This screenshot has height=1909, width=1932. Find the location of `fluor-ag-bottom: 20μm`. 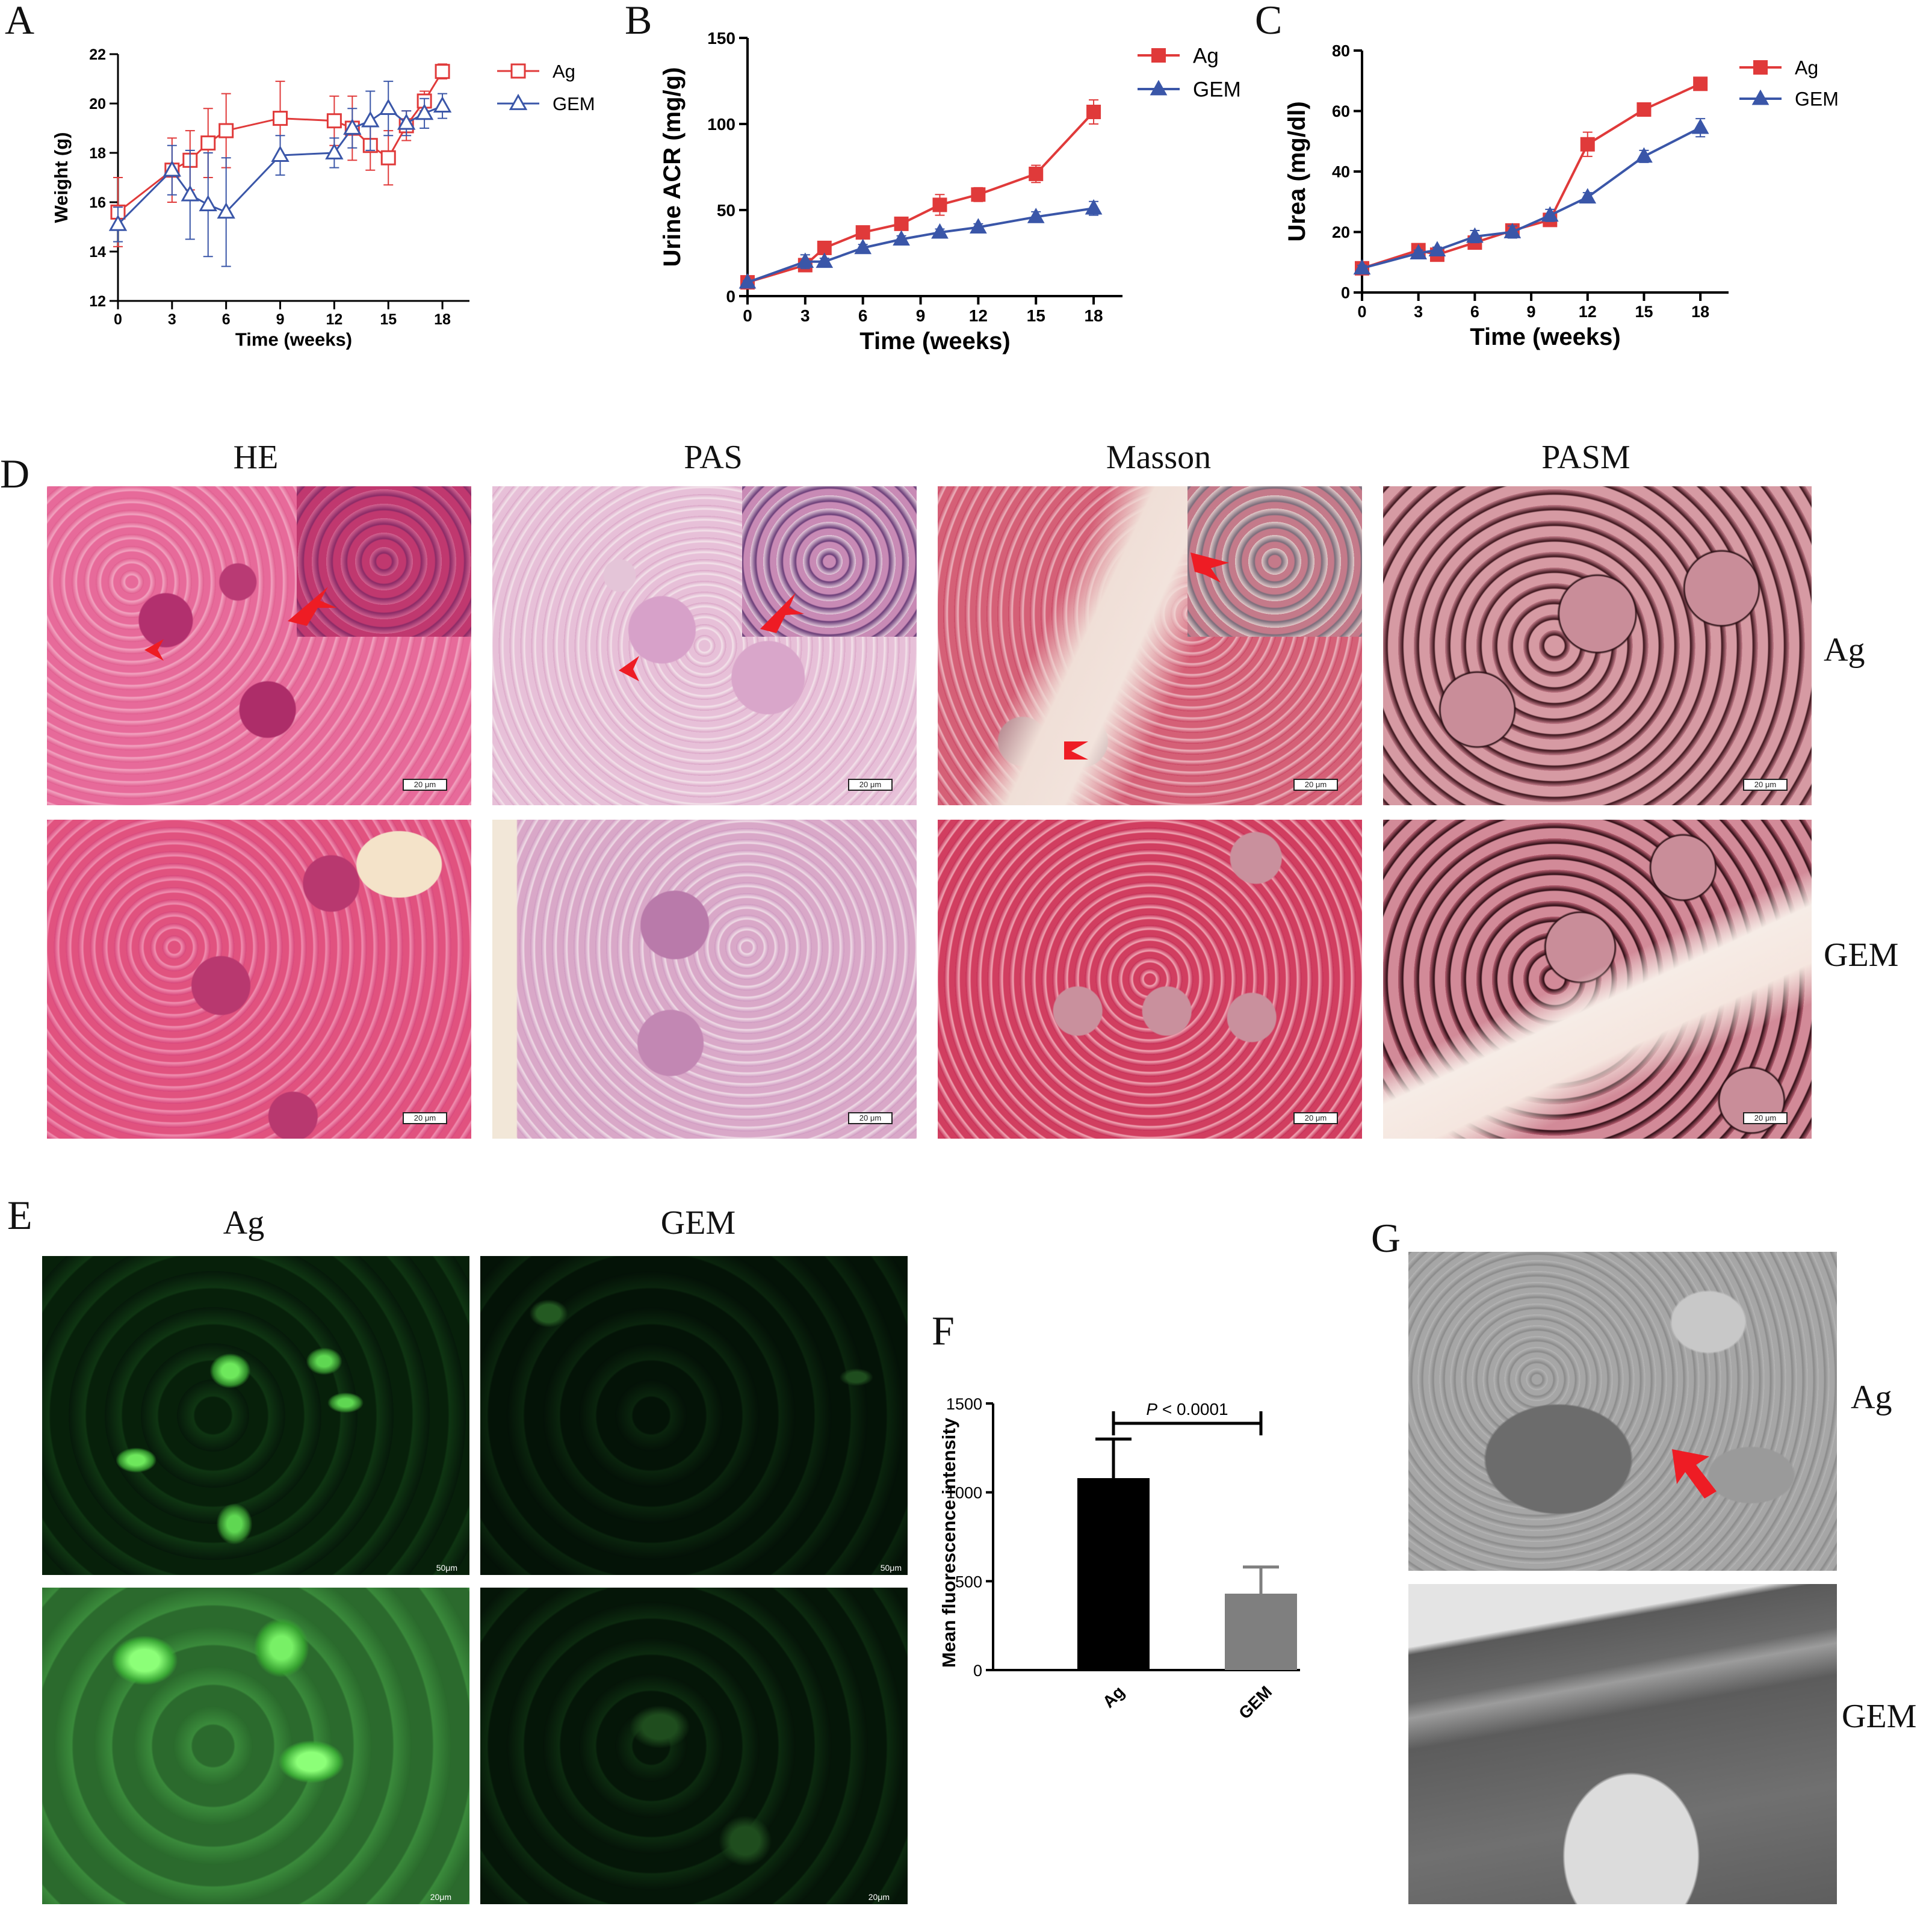

fluor-ag-bottom: 20μm is located at coordinates (256, 1746).